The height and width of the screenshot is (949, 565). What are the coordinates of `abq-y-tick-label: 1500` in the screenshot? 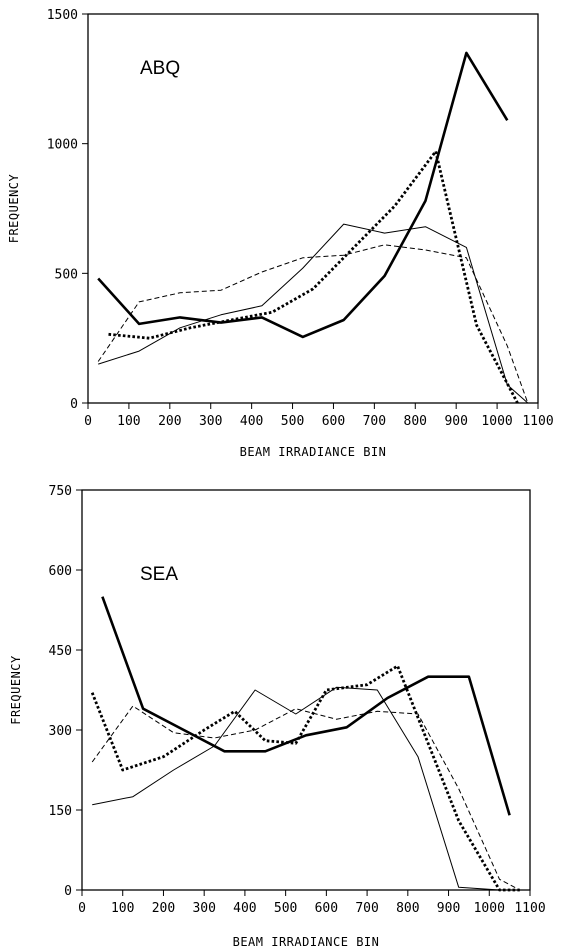 It's located at (62, 15).